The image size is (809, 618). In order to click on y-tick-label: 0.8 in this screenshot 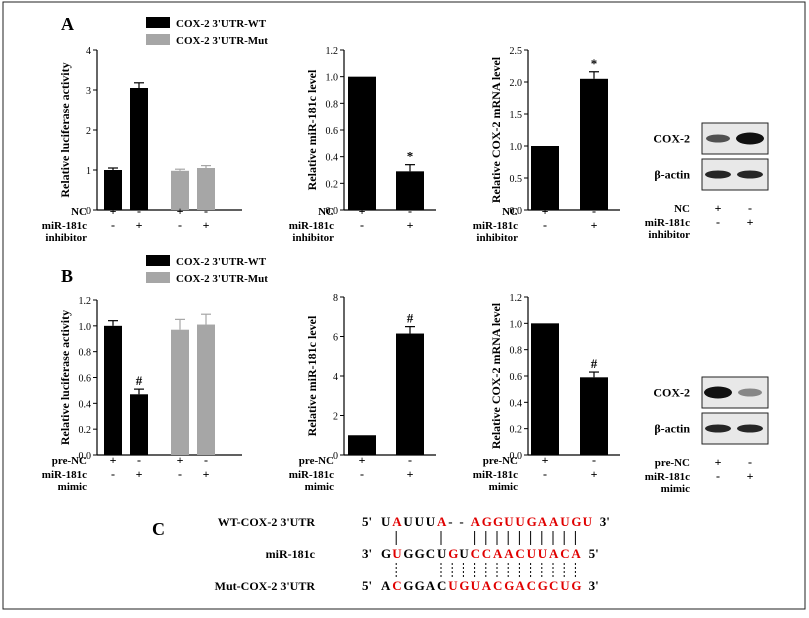, I will do `click(85, 353)`.